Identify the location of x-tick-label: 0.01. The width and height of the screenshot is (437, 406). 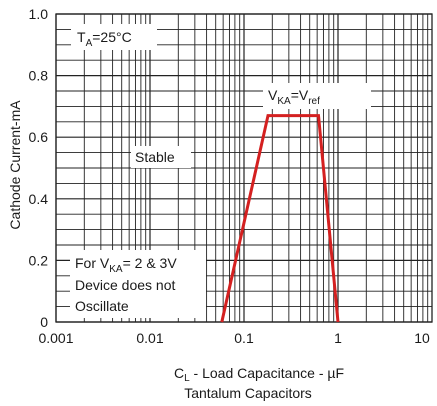
(149, 338).